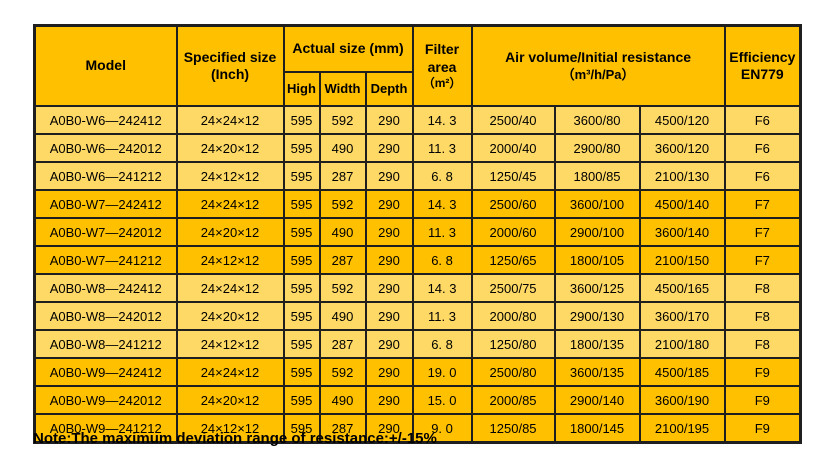 The width and height of the screenshot is (821, 456). I want to click on cell-width: 592, so click(342, 288).